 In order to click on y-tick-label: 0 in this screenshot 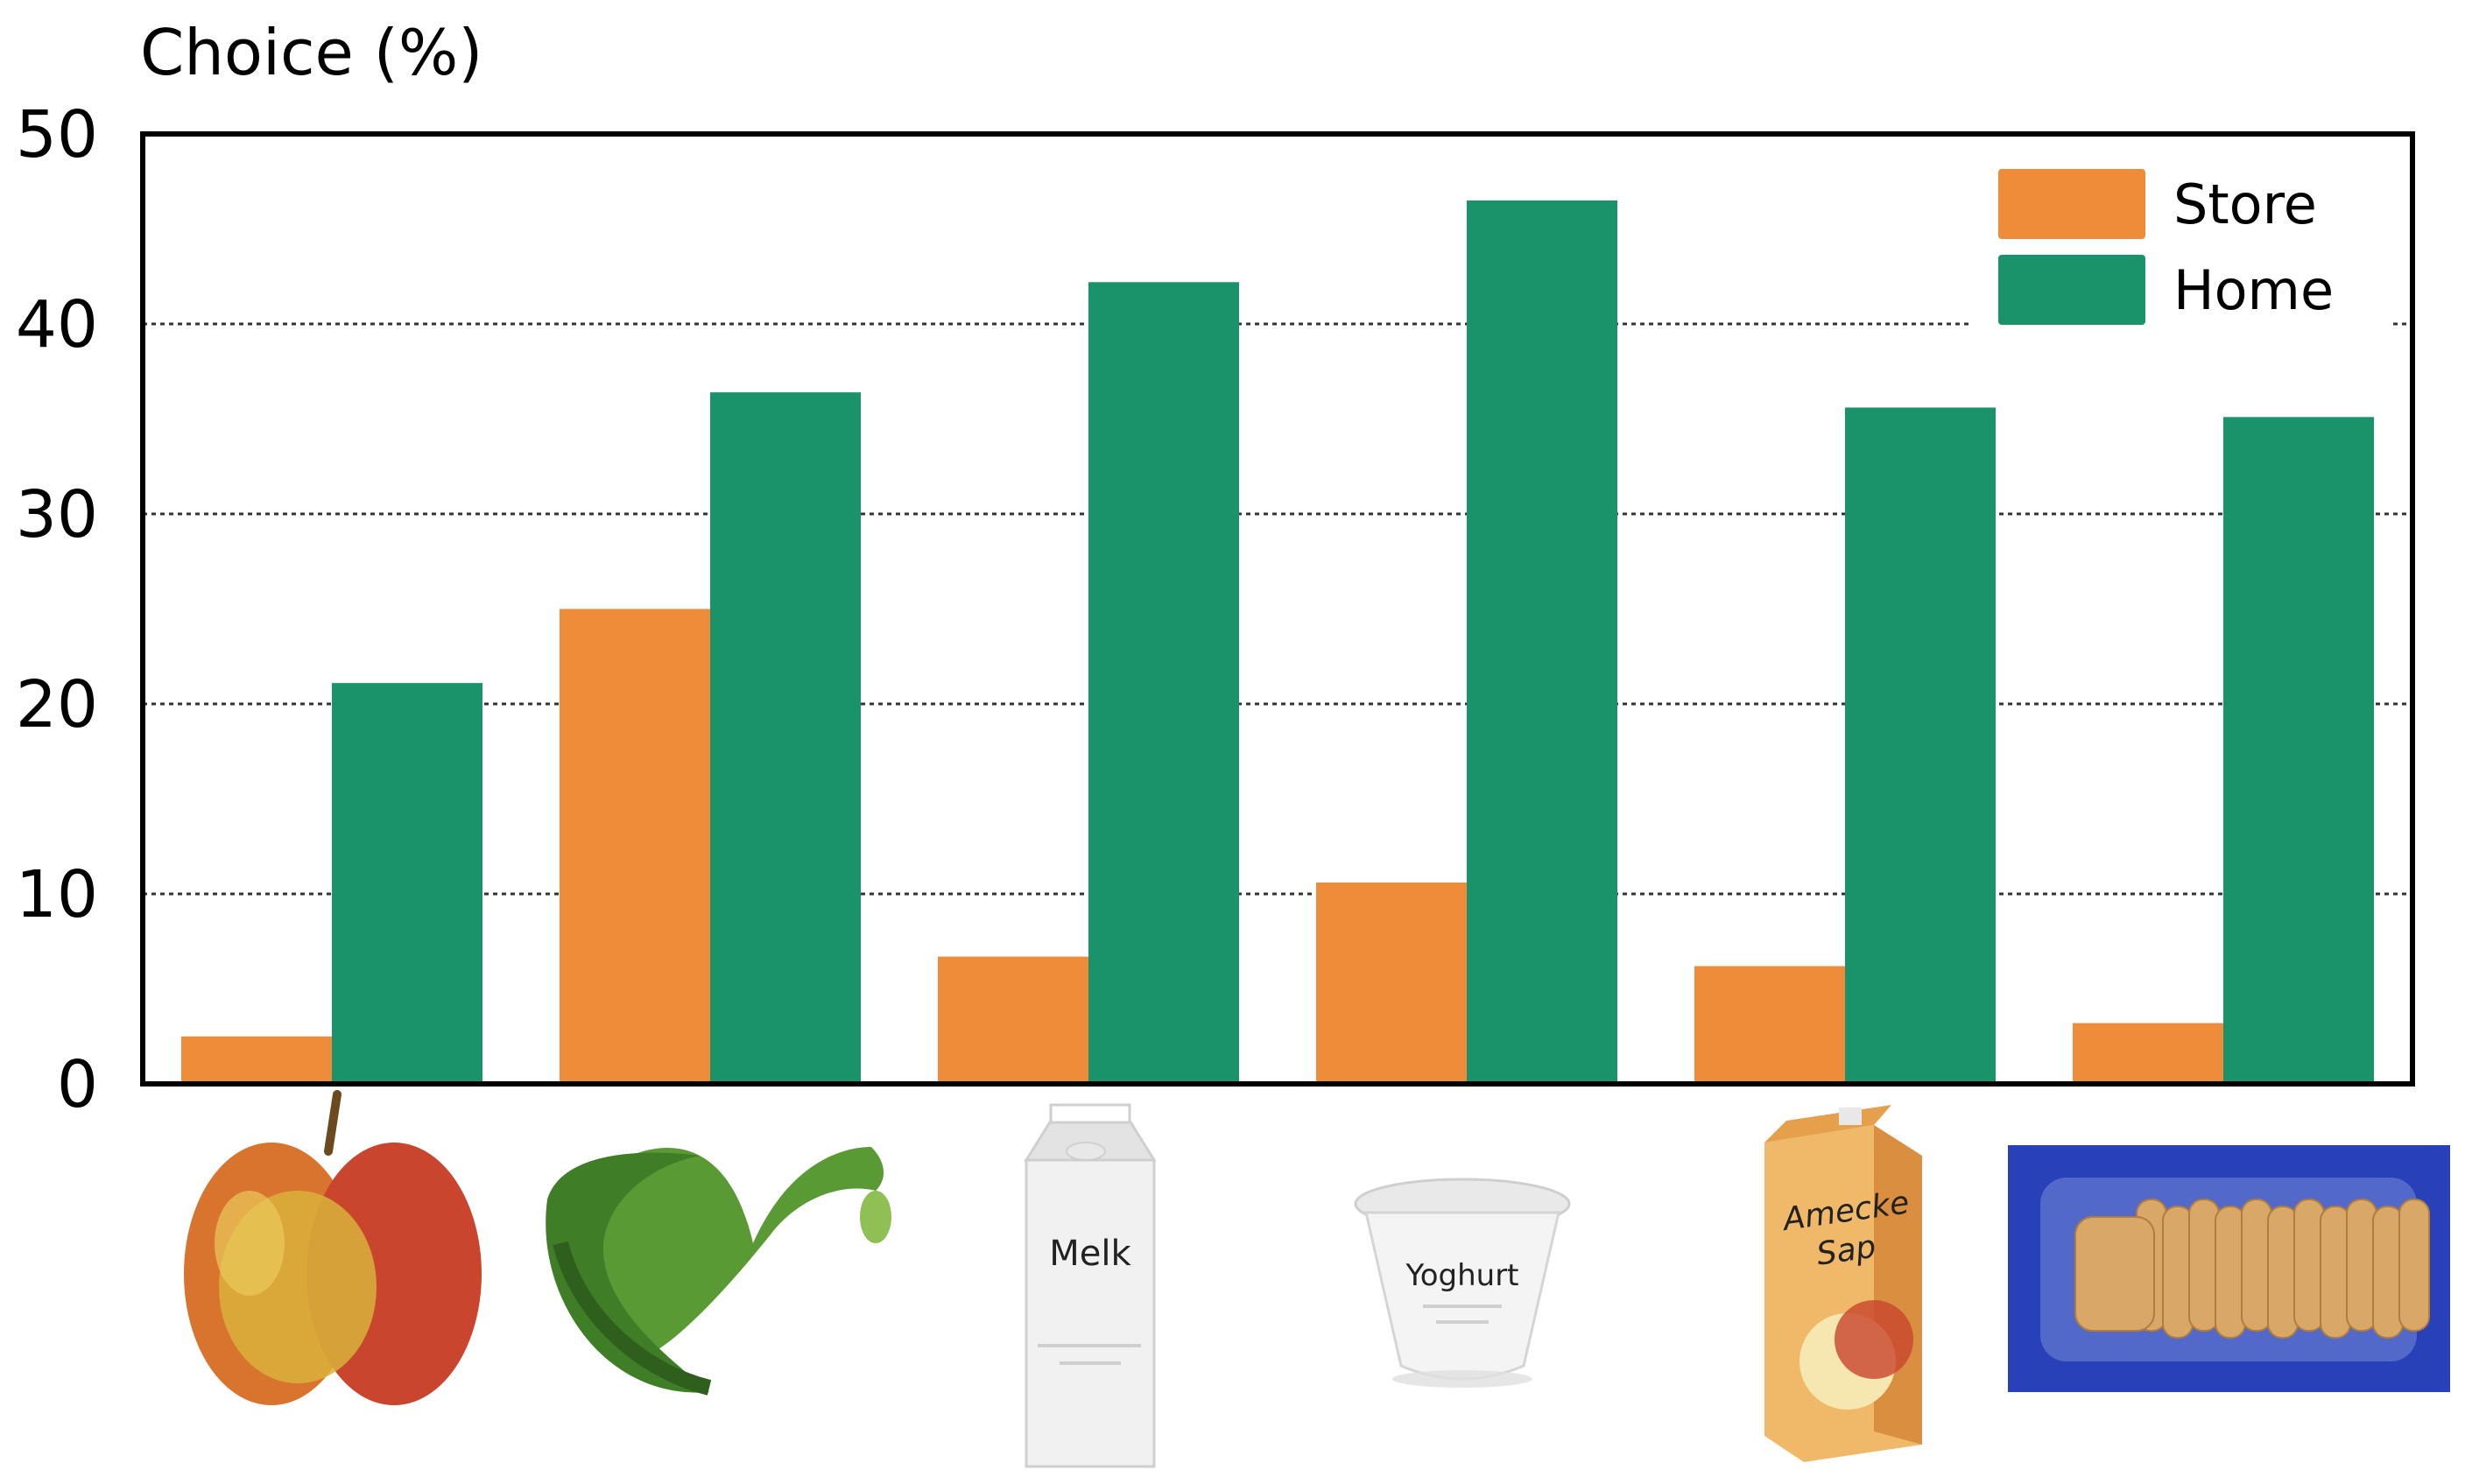, I will do `click(77, 1084)`.